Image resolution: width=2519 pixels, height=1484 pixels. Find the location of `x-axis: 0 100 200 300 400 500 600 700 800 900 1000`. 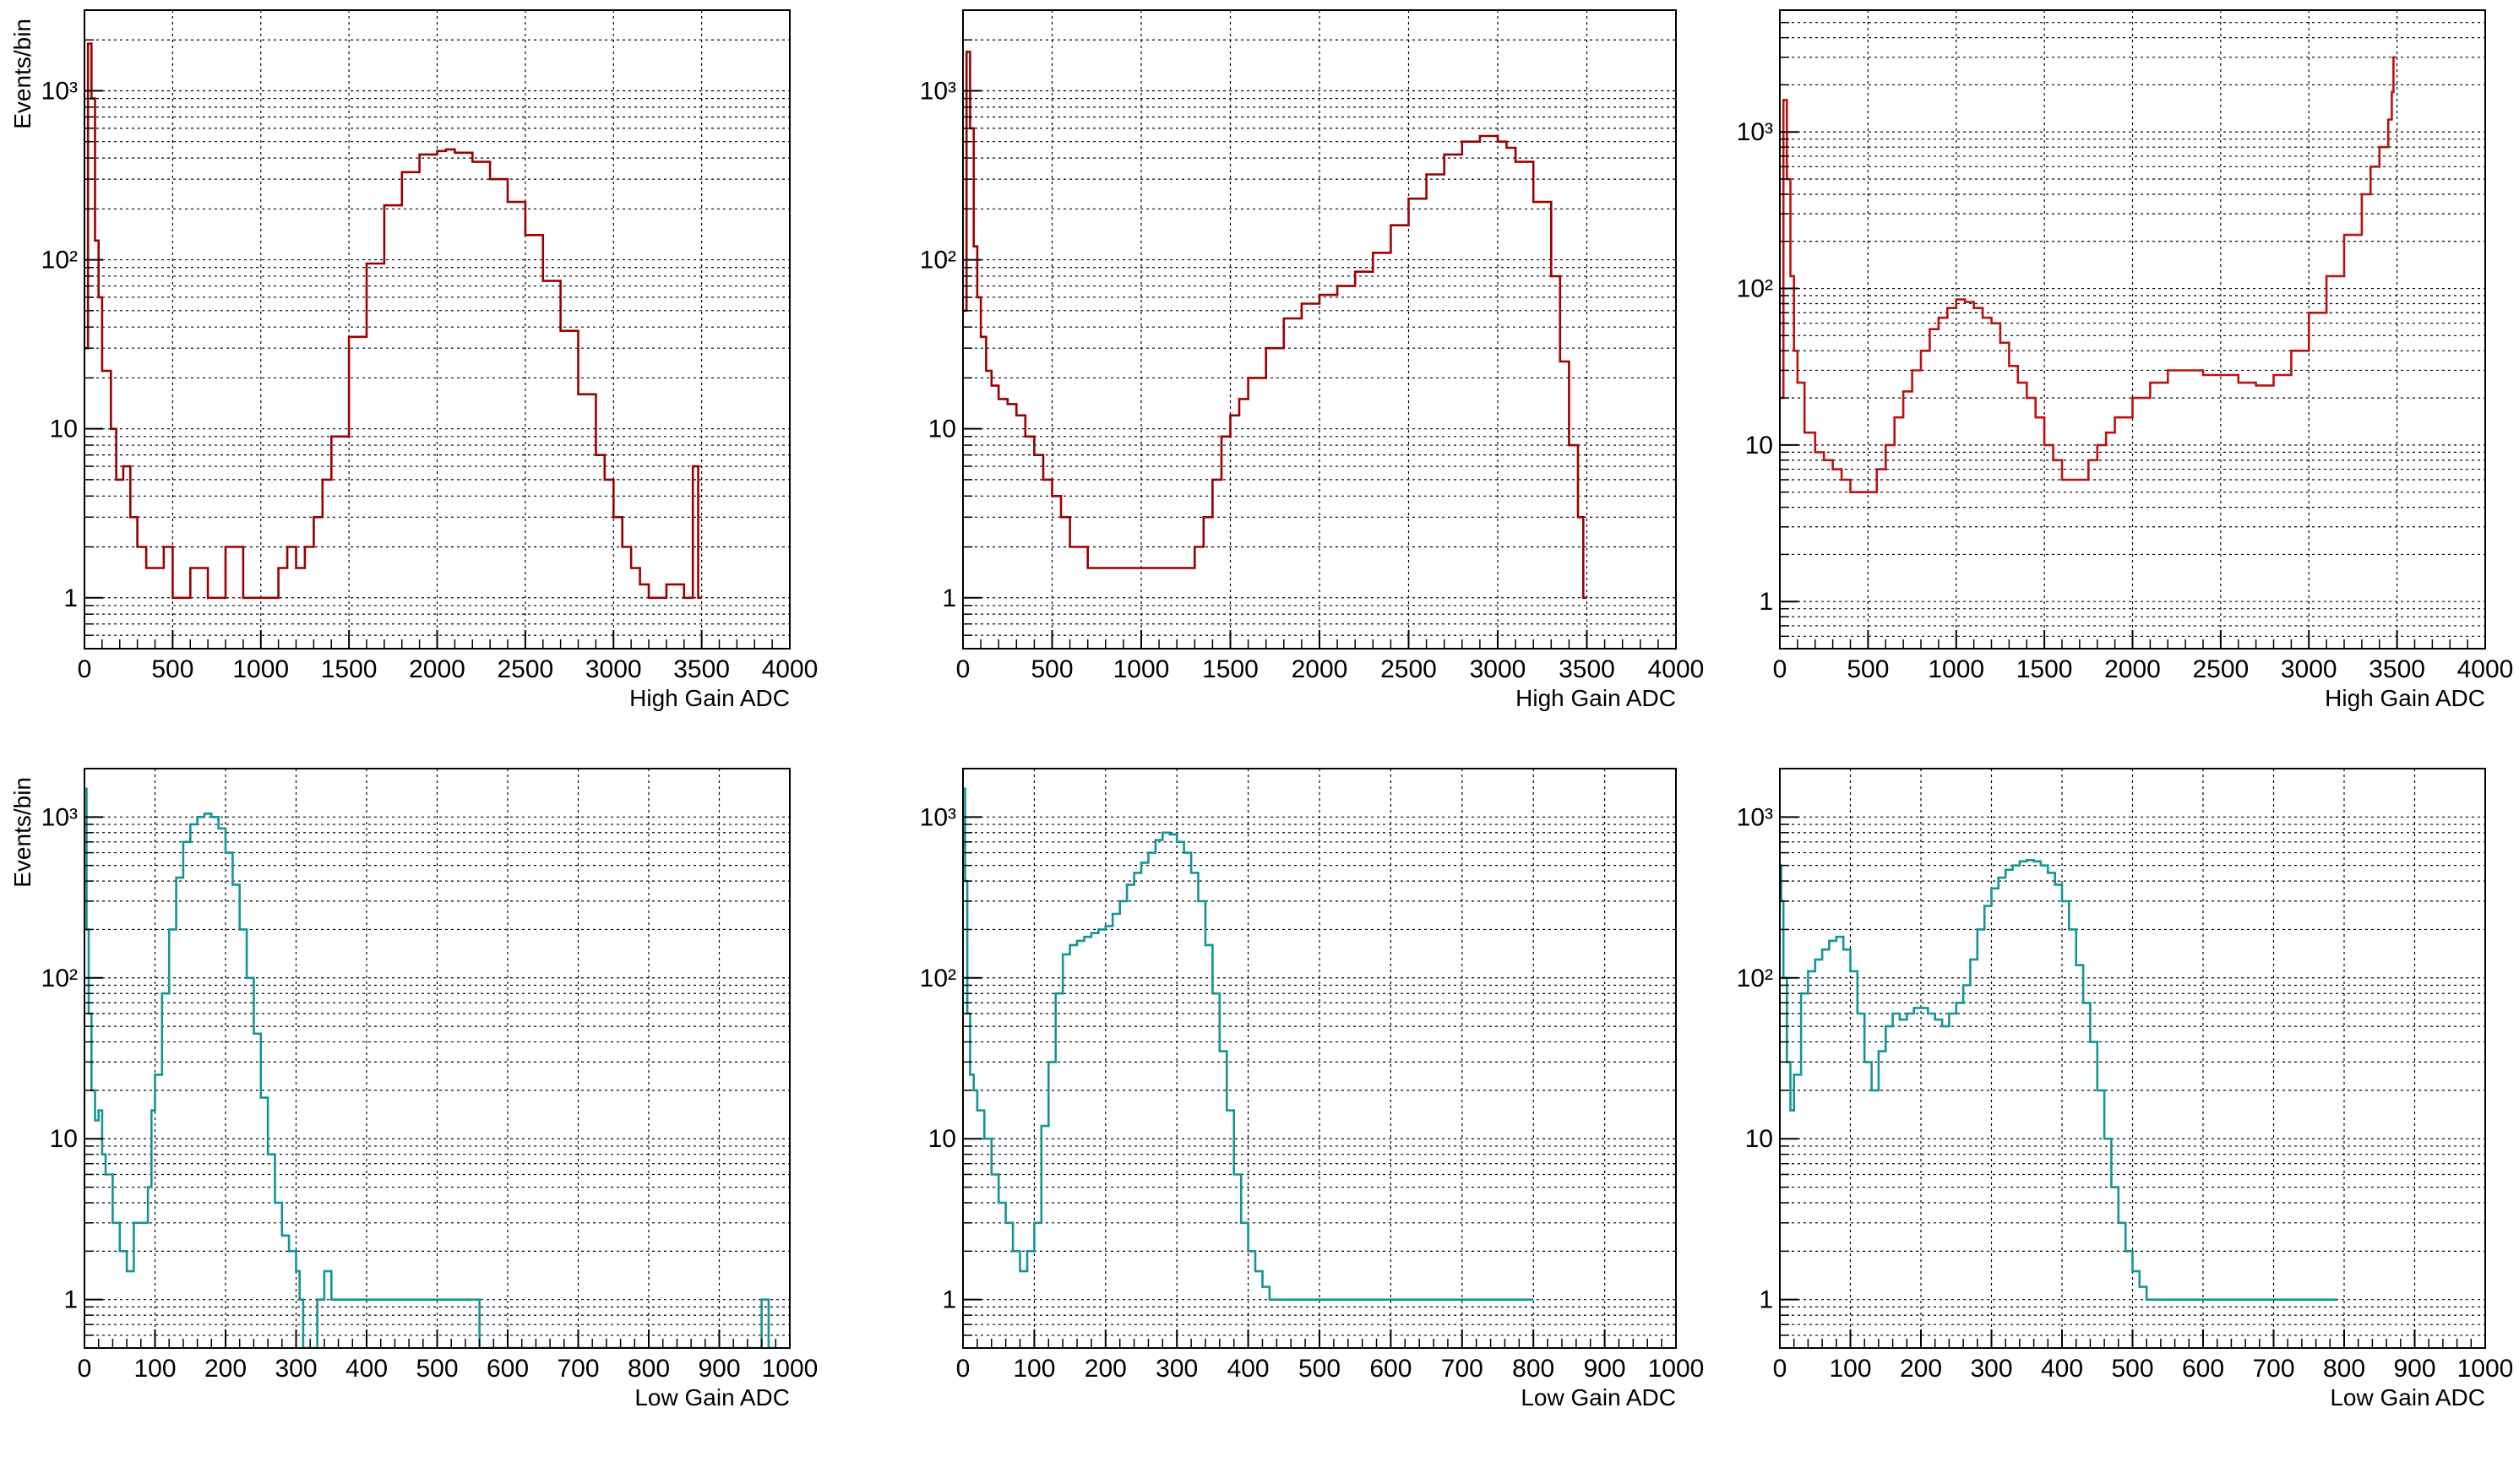

x-axis: 0 100 200 300 400 500 600 700 800 900 1000 is located at coordinates (1330, 1356).